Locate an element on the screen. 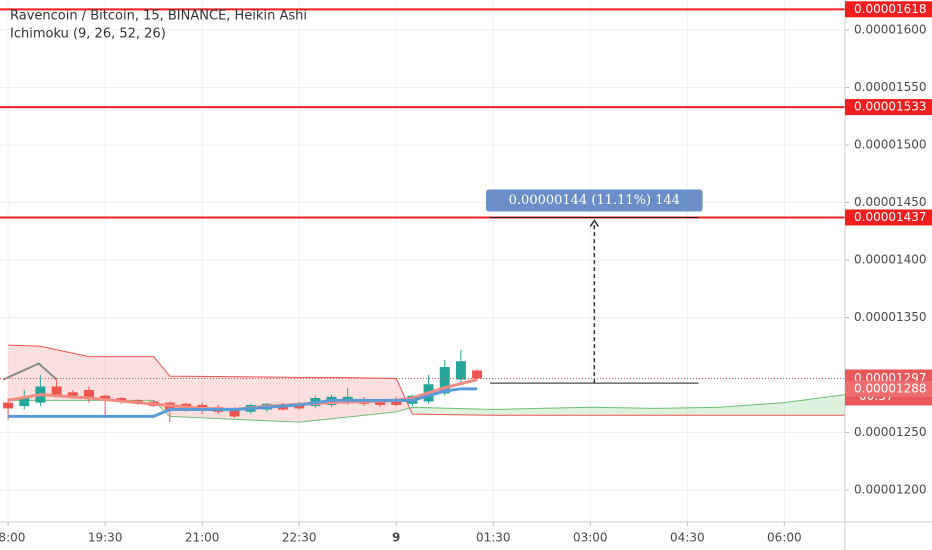 Image resolution: width=932 pixels, height=550 pixels. arrow-head is located at coordinates (594, 223).